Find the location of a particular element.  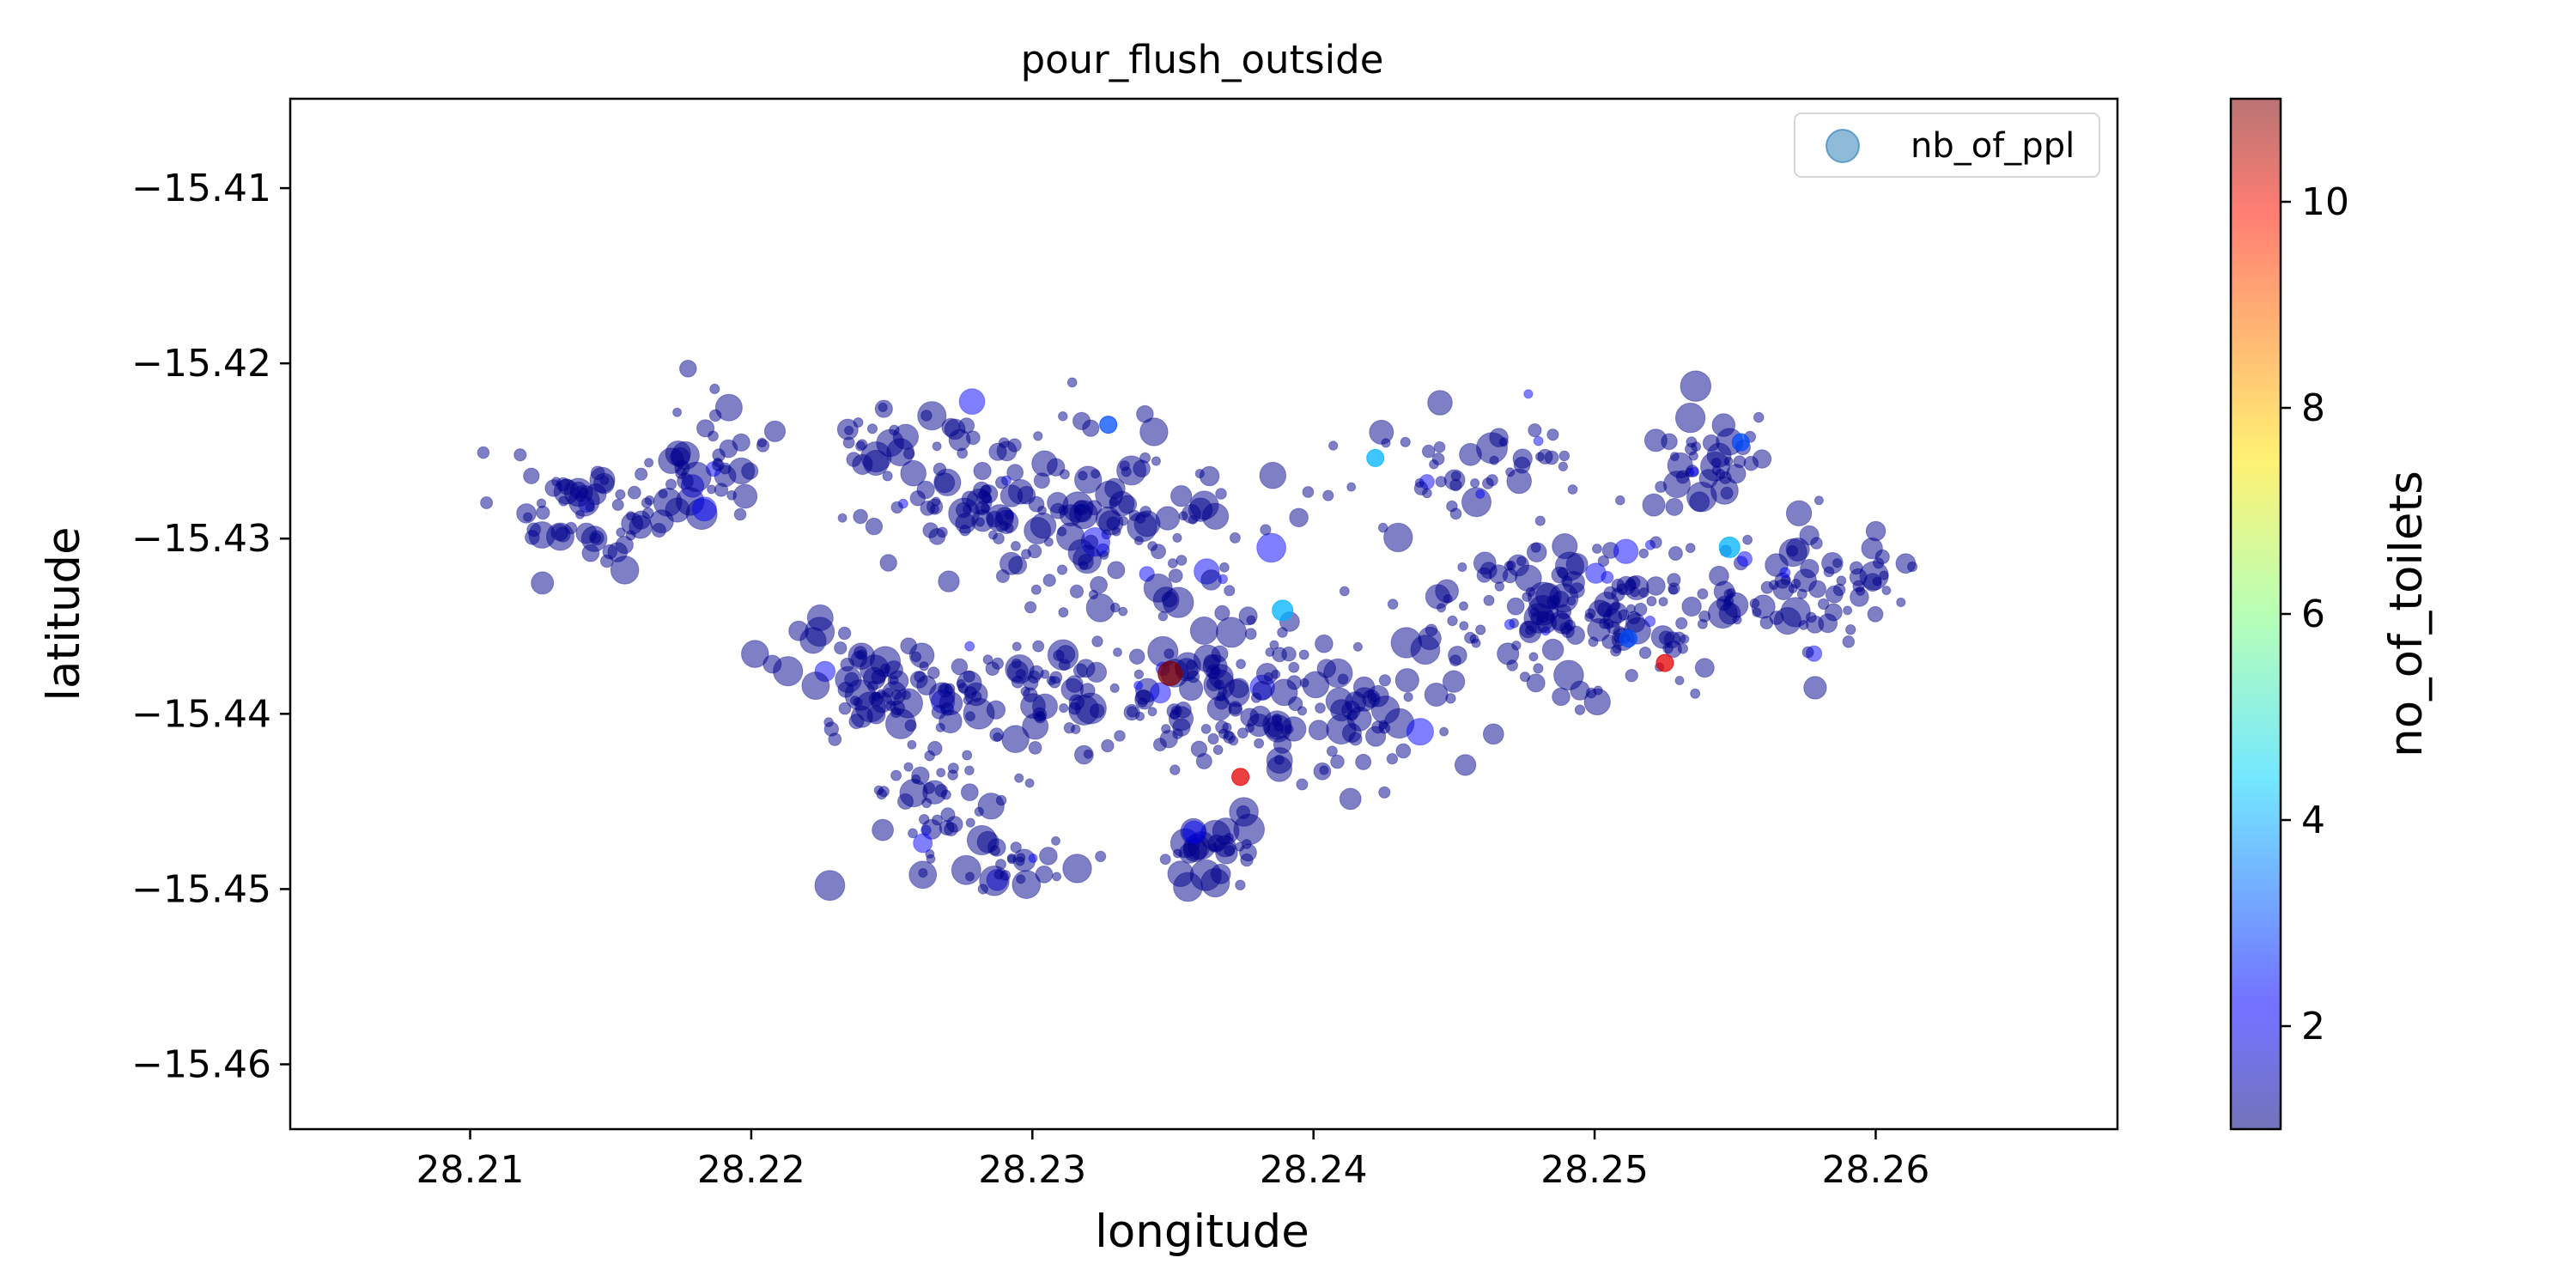

colorbar-tick-label: 6 is located at coordinates (2313, 614).